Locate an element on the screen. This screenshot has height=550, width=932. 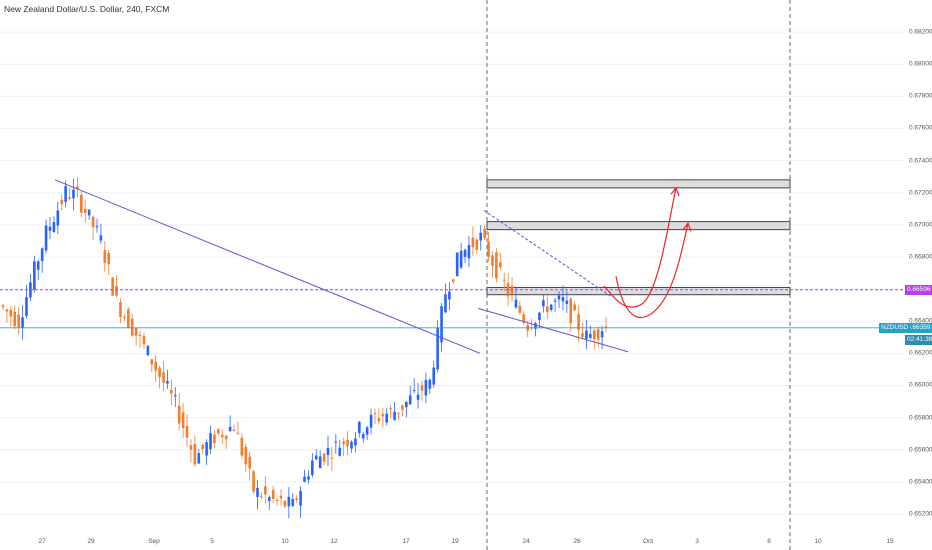
x-tick-label: 26 is located at coordinates (577, 541).